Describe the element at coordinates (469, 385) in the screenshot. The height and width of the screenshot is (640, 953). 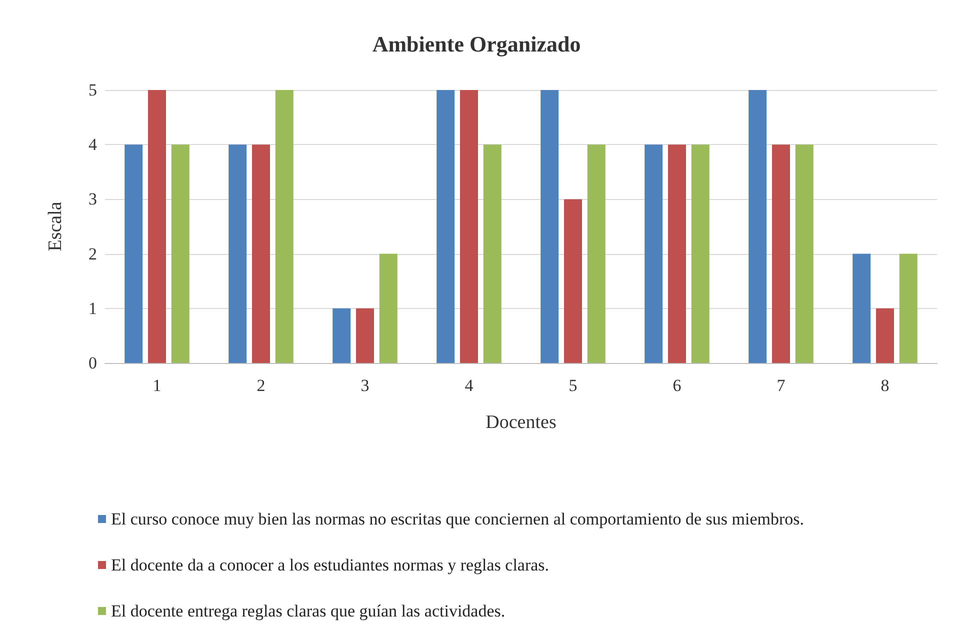
I see `x-tick-label: 4` at that location.